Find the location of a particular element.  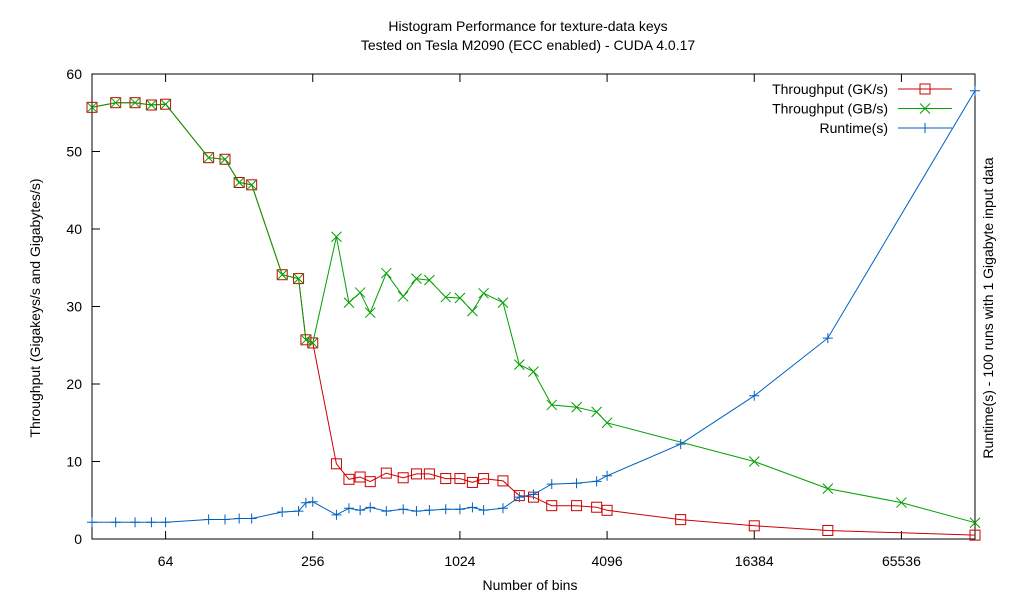

legend-label: Throughput (GK/s) is located at coordinates (830, 89).